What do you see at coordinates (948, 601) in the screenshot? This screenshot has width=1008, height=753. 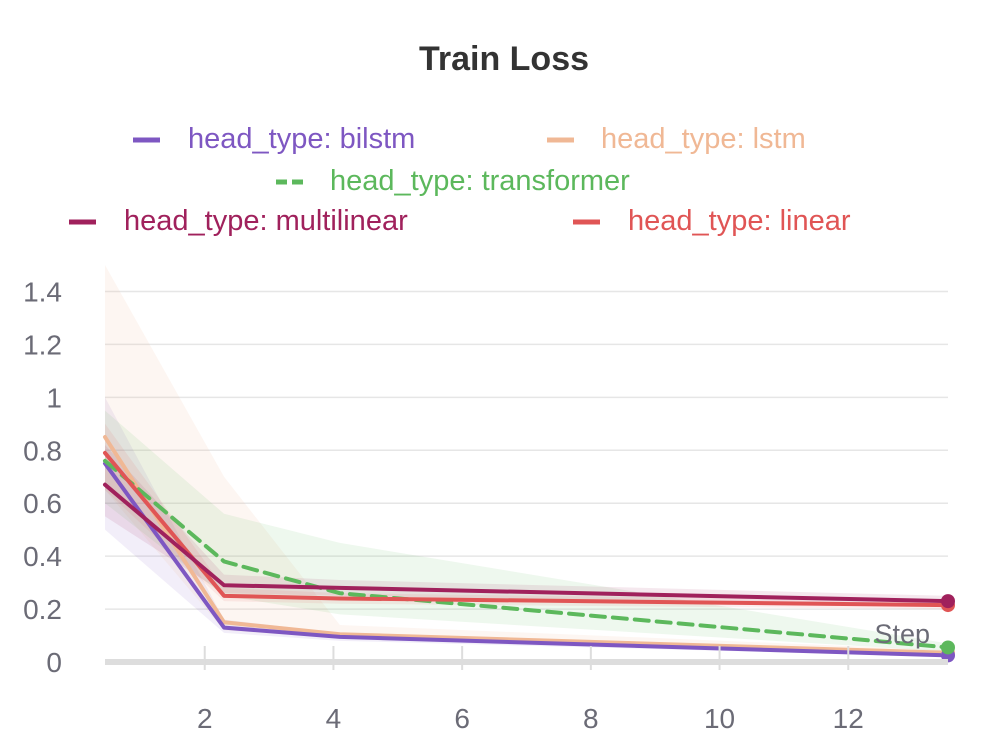 I see `end-point-multilinear` at bounding box center [948, 601].